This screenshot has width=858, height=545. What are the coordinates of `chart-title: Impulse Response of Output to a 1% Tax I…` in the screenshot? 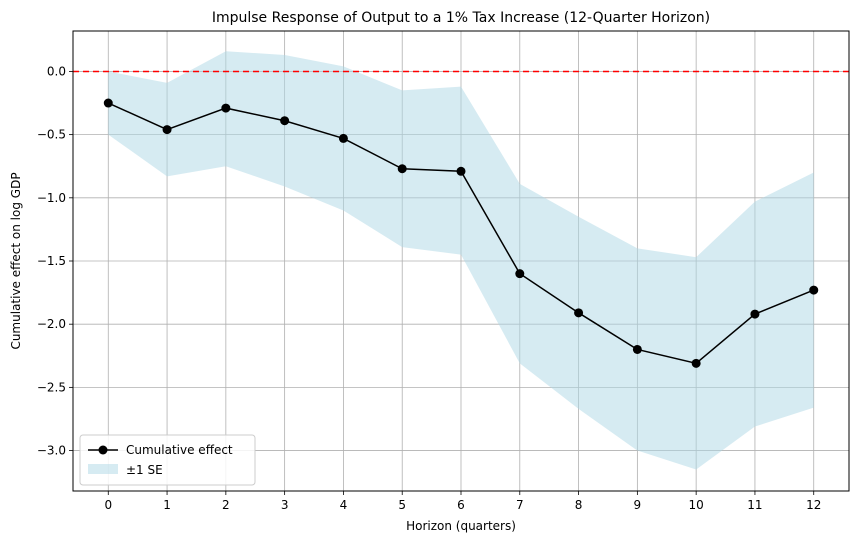 It's located at (461, 18).